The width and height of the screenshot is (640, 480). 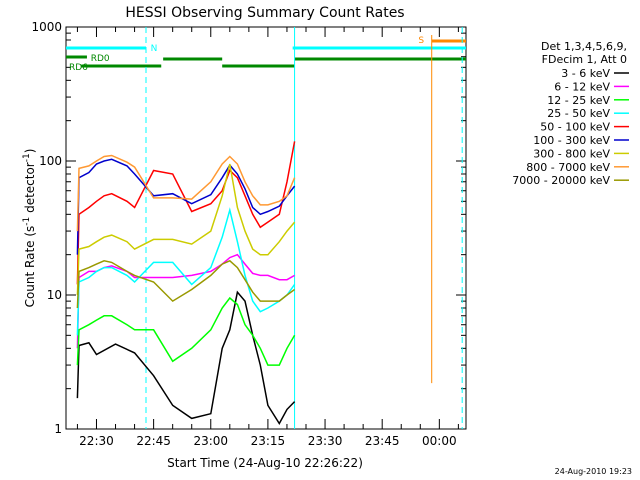 I want to click on x-tick-label: 22:45, so click(x=153, y=441).